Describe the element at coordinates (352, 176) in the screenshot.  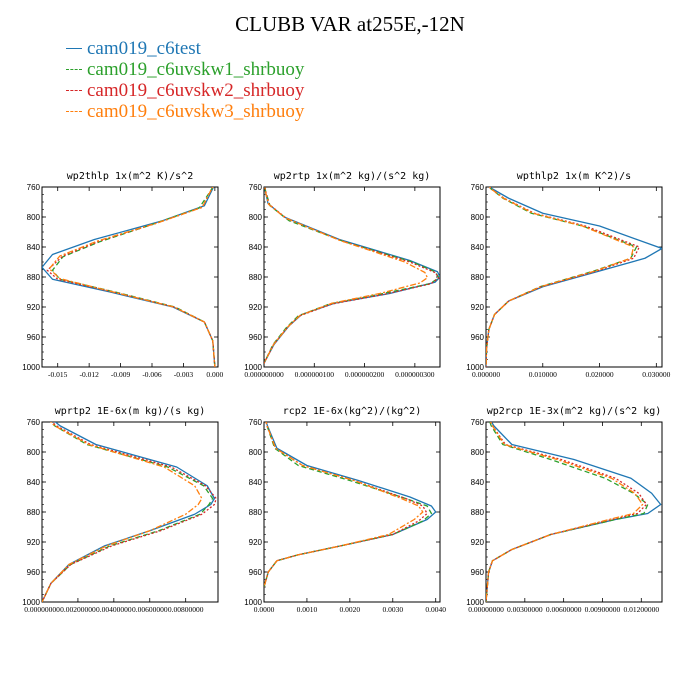
I see `chart-title: wp2rtp 1x(m^2 kg)/(s^2 kg)` at that location.